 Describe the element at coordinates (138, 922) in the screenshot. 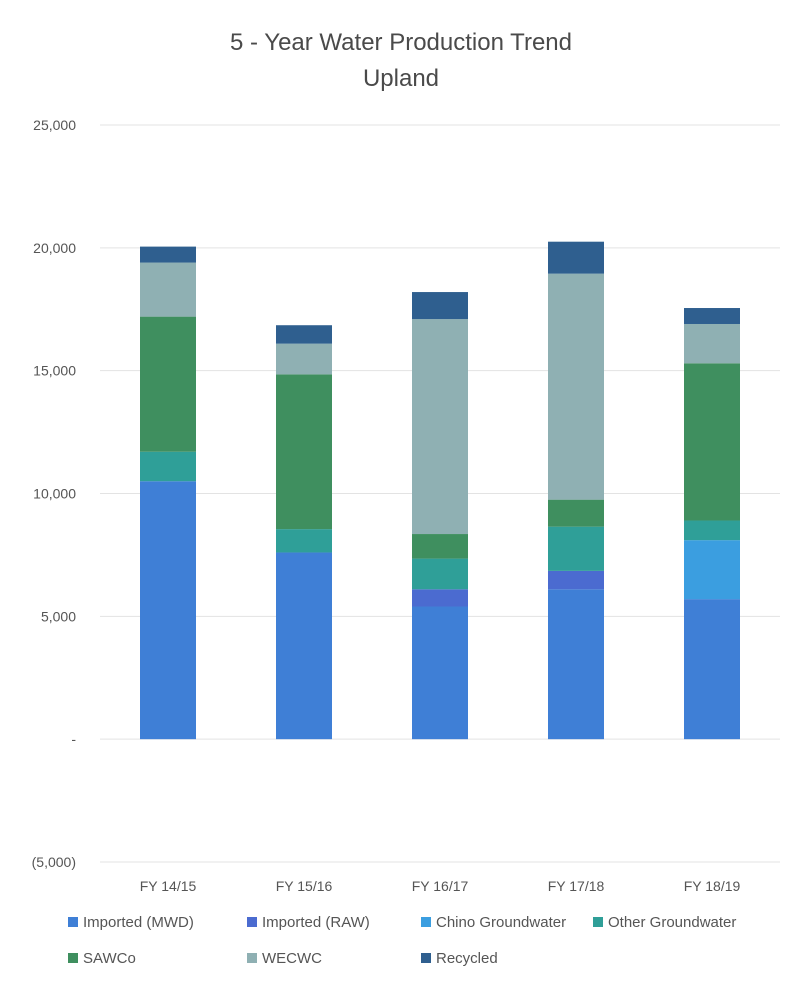

I see `legend-label: Imported (MWD)` at that location.